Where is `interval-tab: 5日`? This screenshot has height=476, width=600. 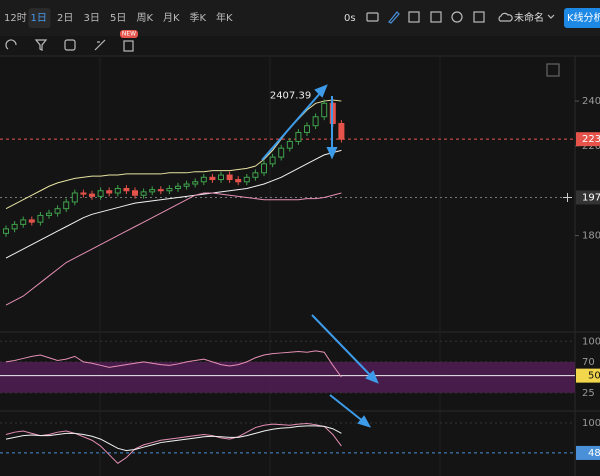 interval-tab: 5日 is located at coordinates (118, 18).